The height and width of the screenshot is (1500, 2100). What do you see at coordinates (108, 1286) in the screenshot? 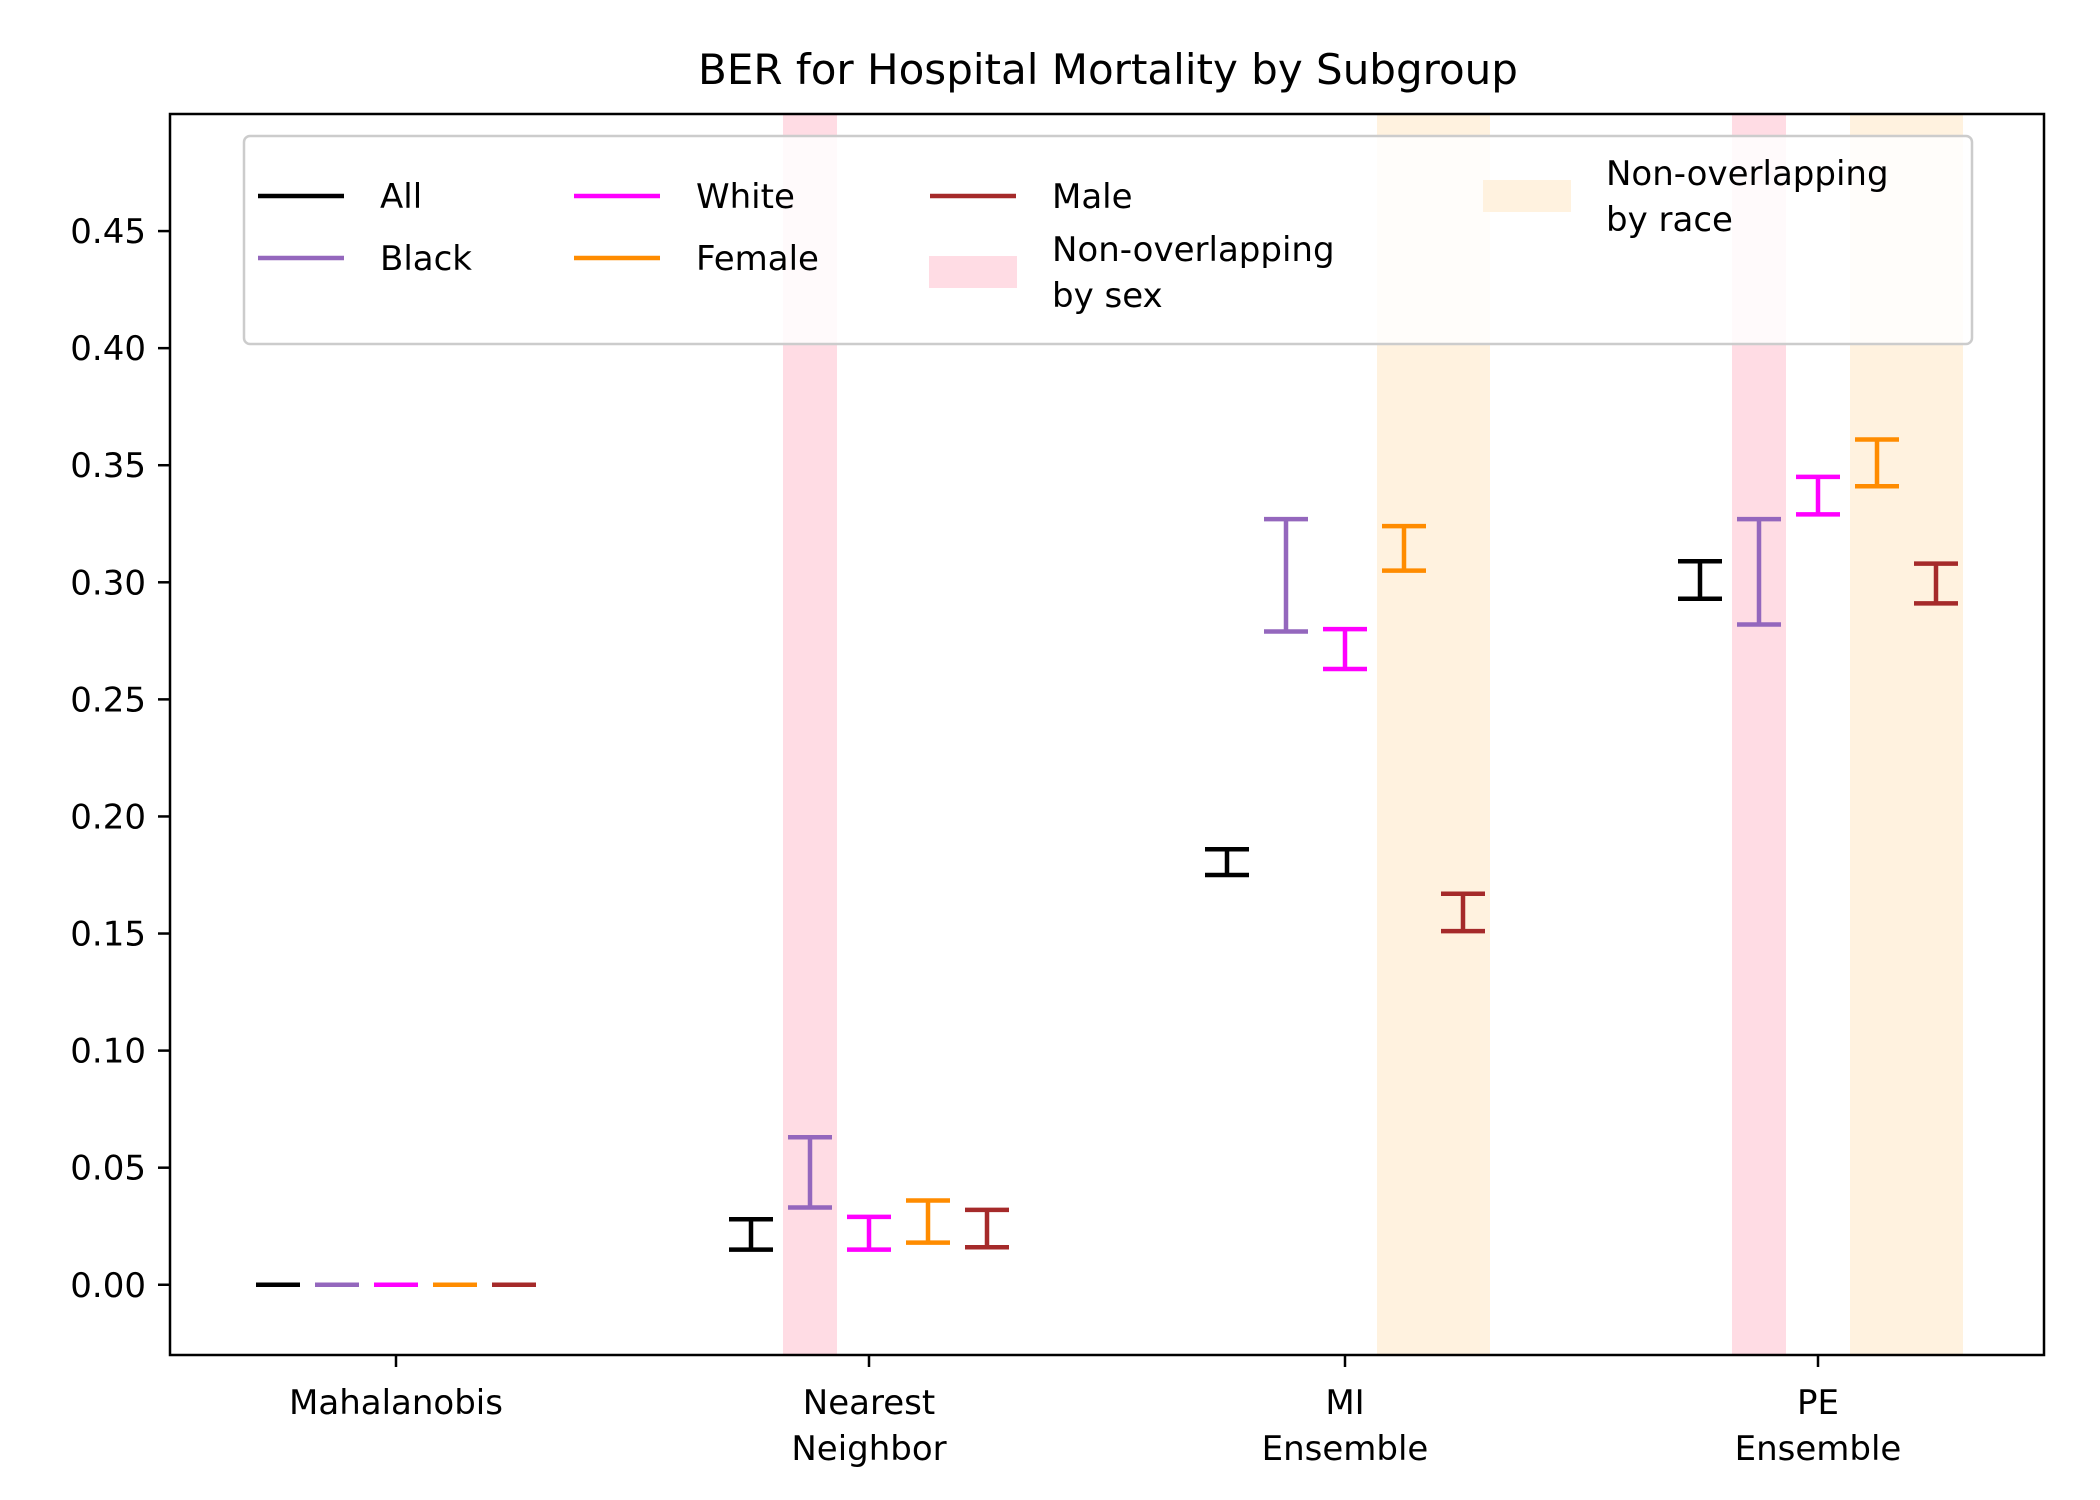
I see `y-tick-label: 0.00` at bounding box center [108, 1286].